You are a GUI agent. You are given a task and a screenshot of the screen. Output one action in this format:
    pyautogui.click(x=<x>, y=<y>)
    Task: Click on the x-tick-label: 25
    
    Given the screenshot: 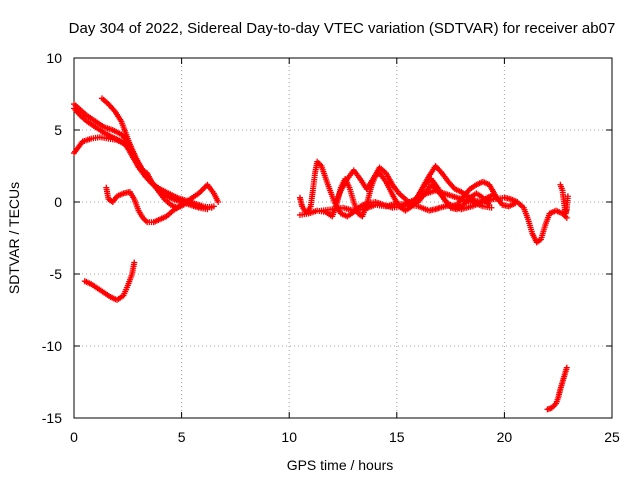 What is the action you would take?
    pyautogui.click(x=612, y=437)
    